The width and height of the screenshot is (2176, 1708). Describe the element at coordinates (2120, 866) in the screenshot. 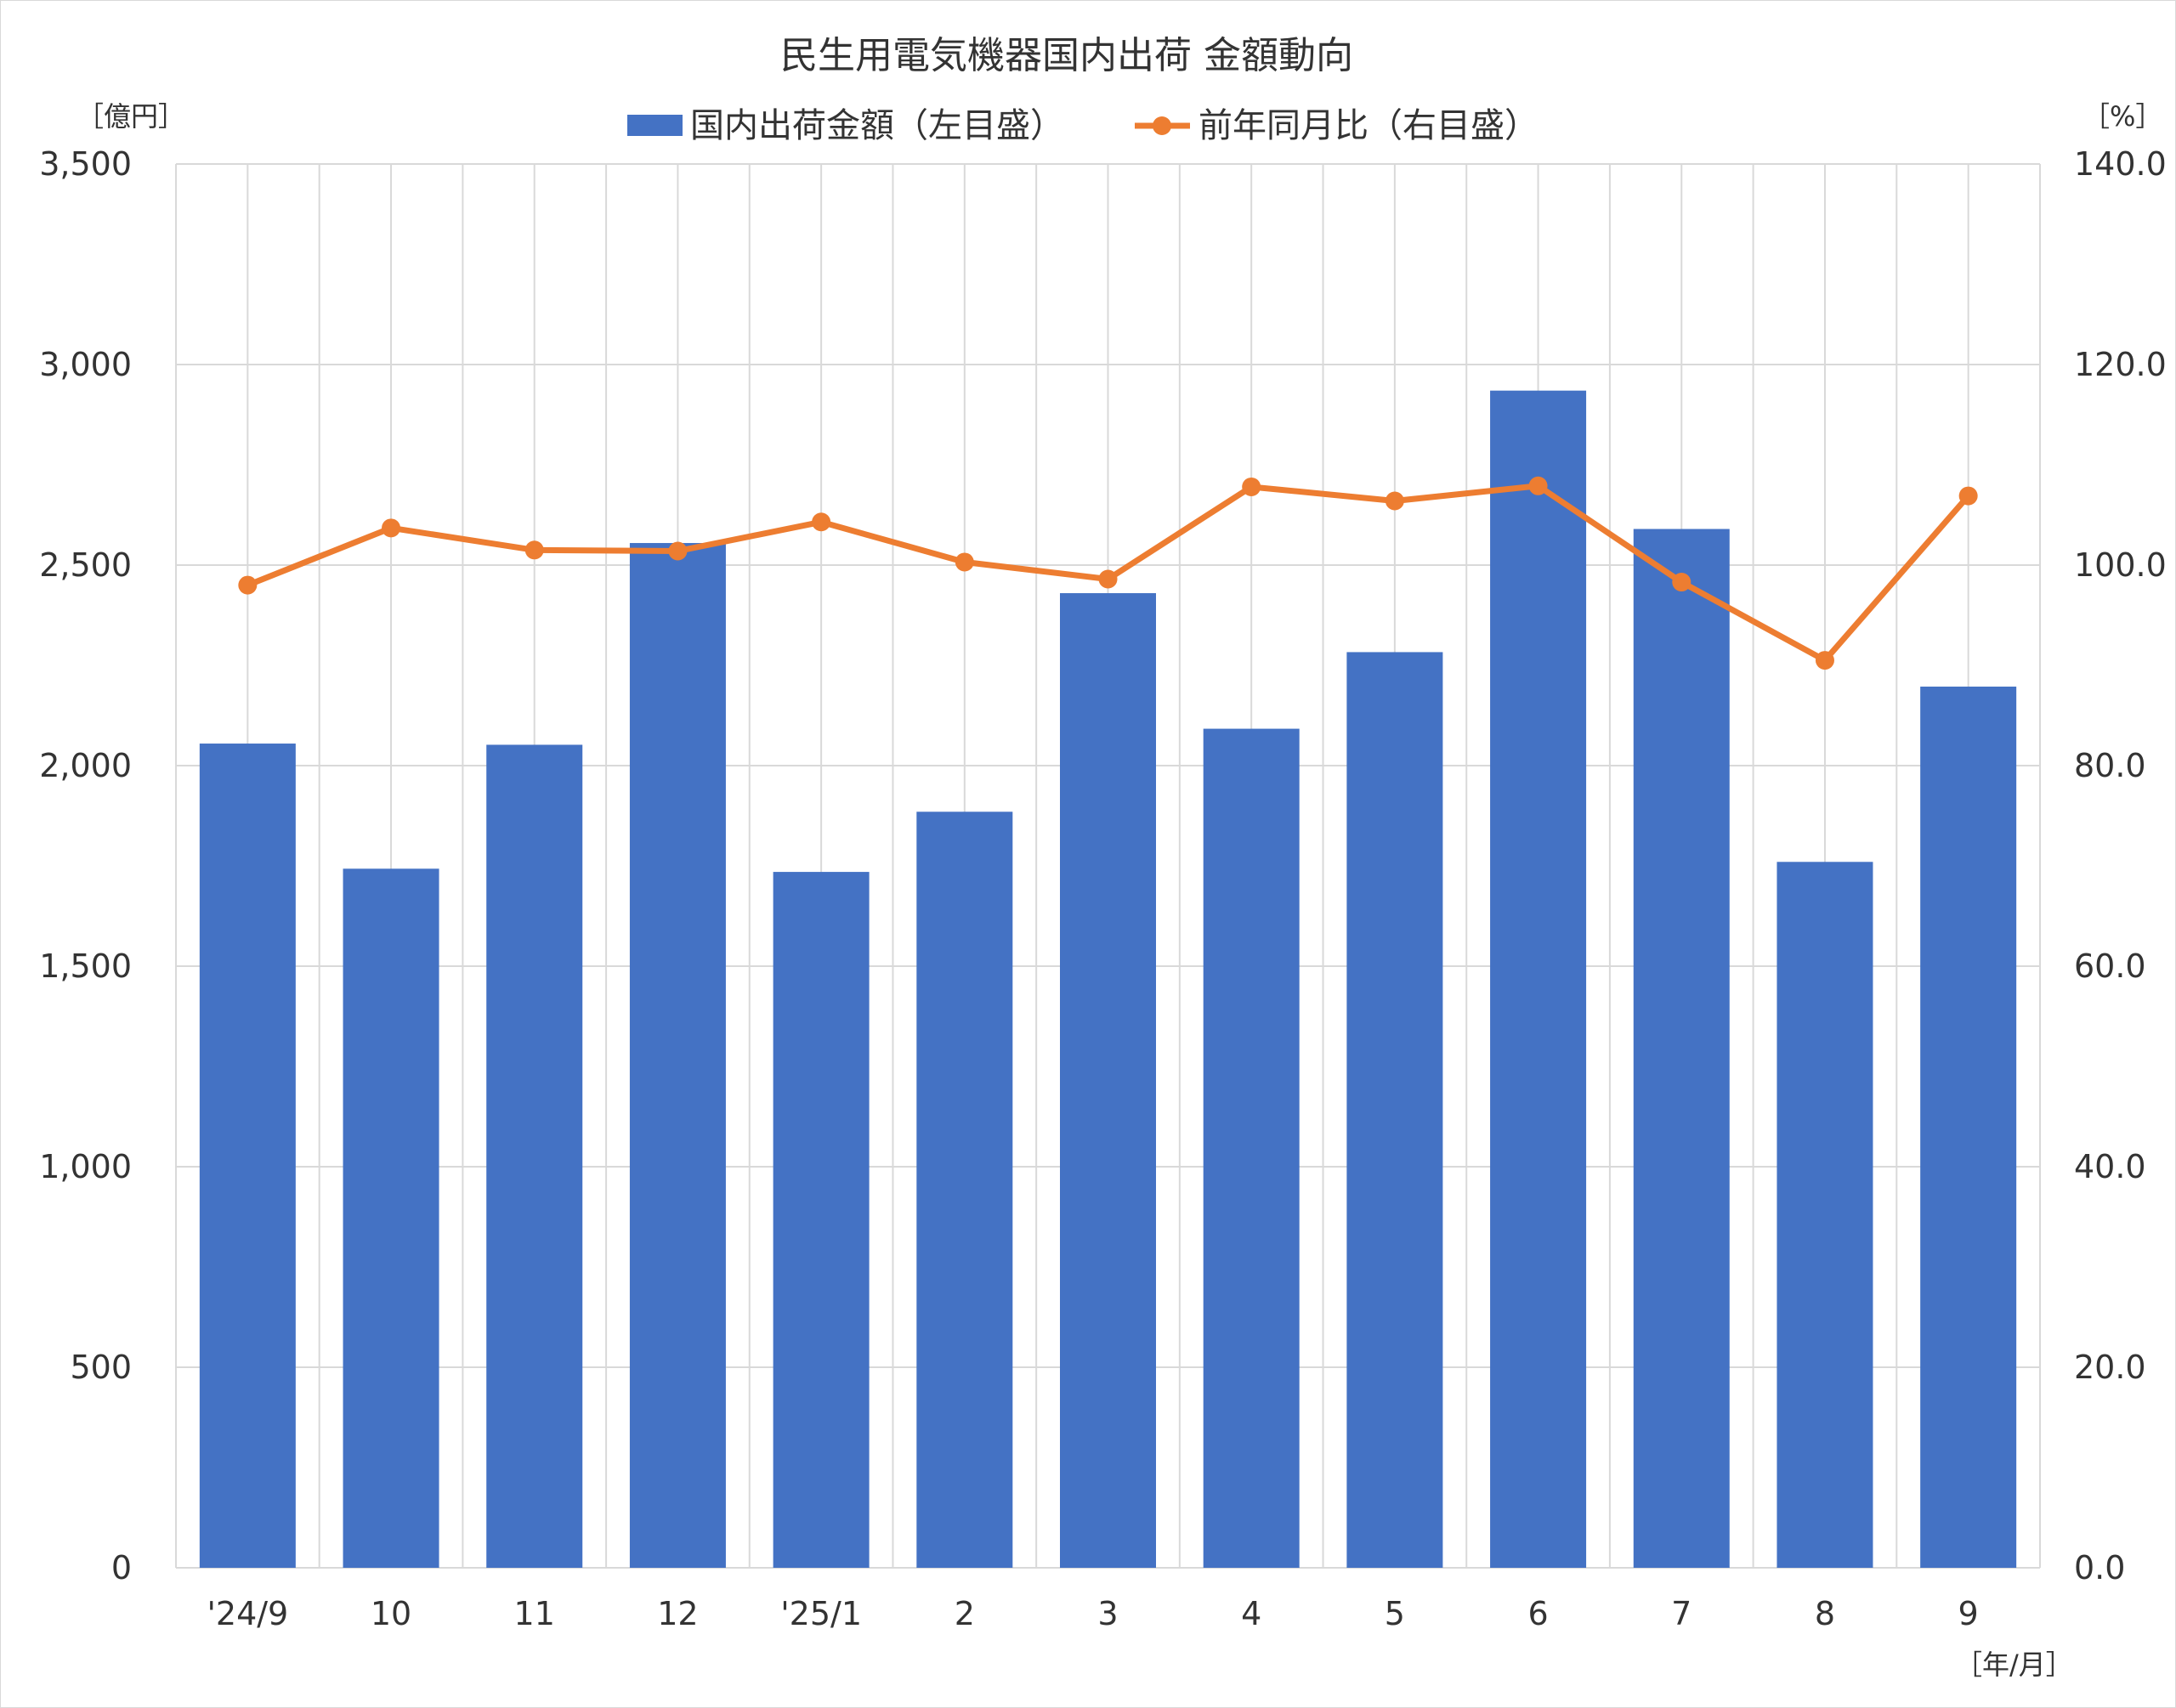

I see `right-axis: 0.0 20.0 40.0 60.0 80.0 100.0 120.0 140.0` at that location.